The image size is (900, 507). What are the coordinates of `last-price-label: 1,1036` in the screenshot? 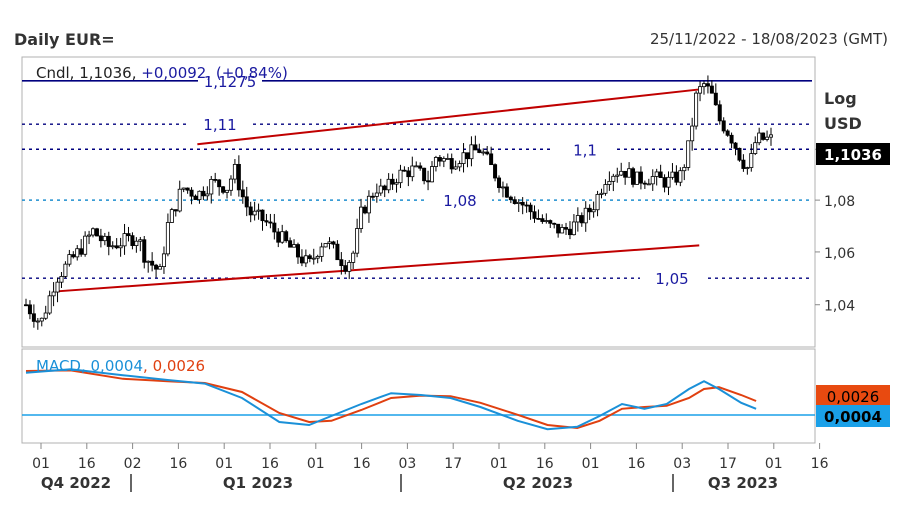 It's located at (853, 155).